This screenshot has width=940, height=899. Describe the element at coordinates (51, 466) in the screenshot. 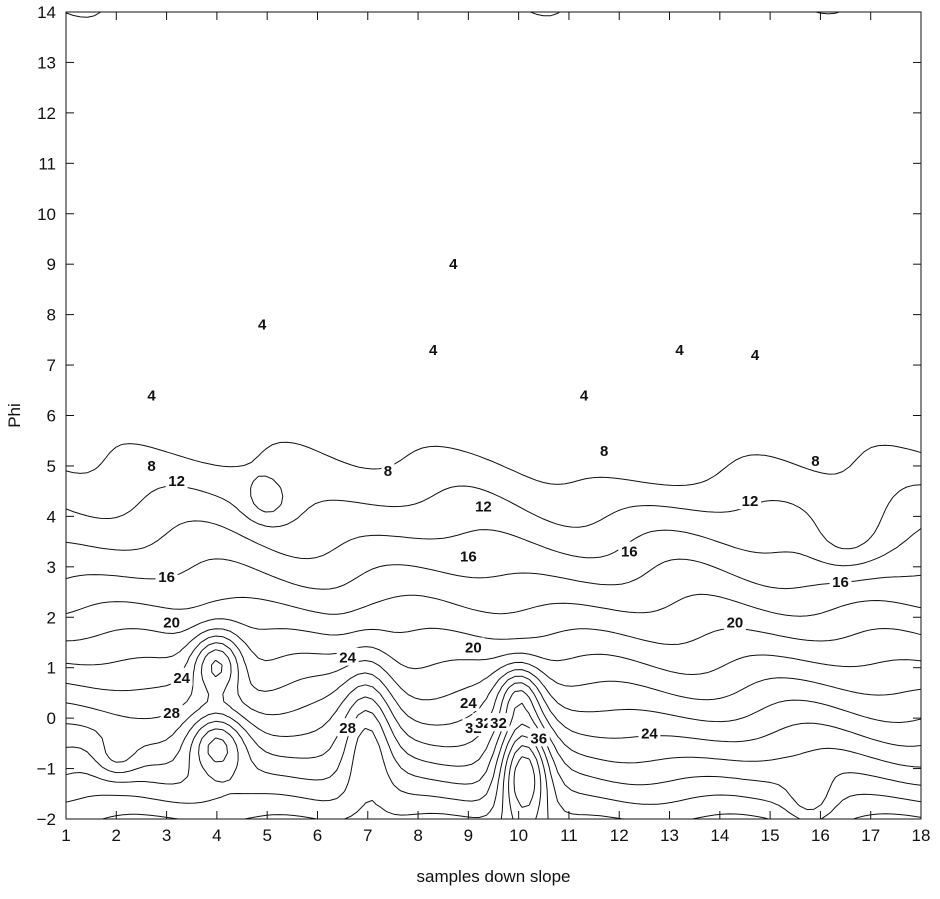

I see `y-tick-label: 5` at that location.